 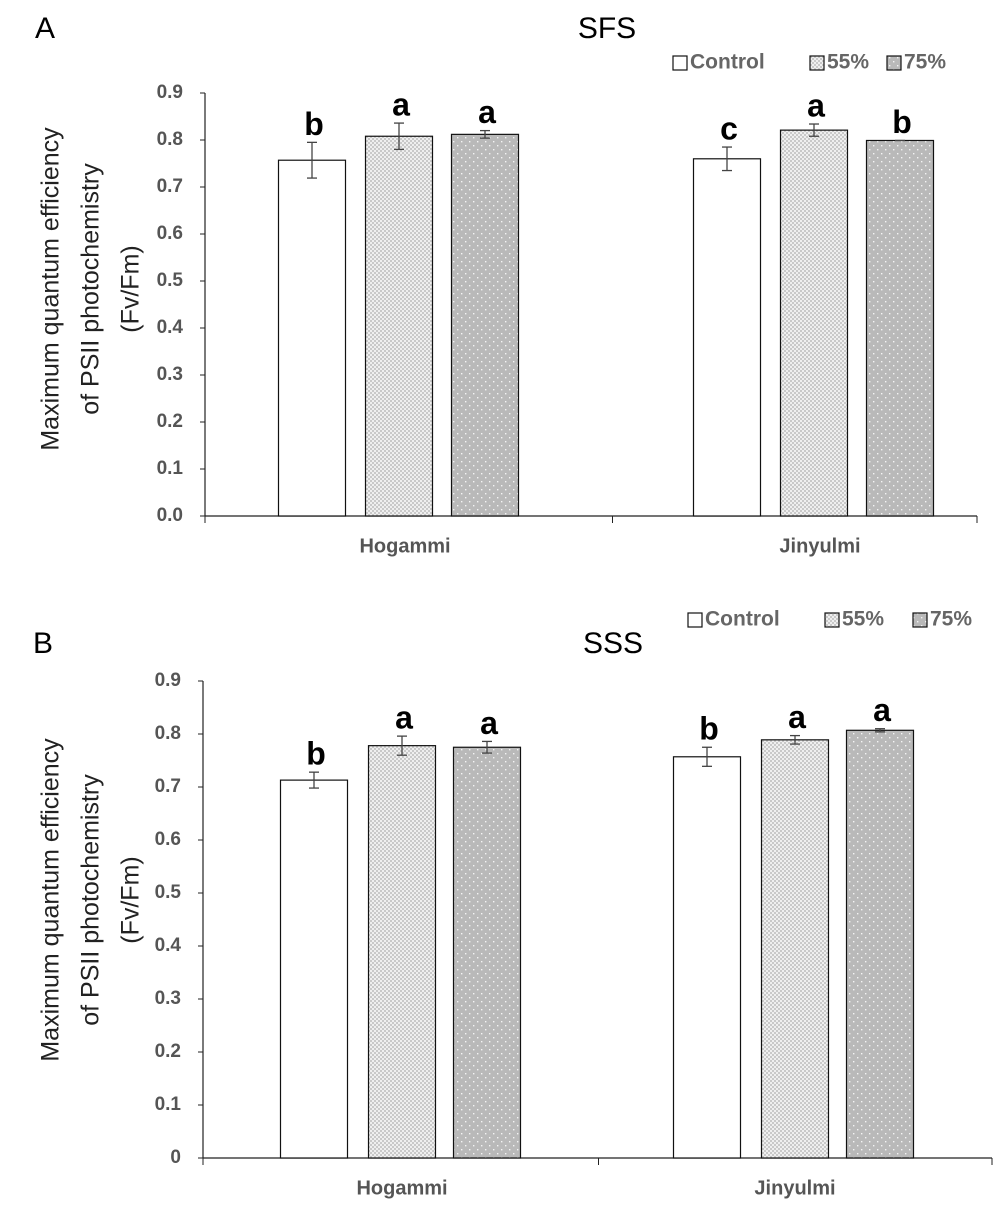 What do you see at coordinates (175, 1157) in the screenshot?
I see `y-tick-label: 0` at bounding box center [175, 1157].